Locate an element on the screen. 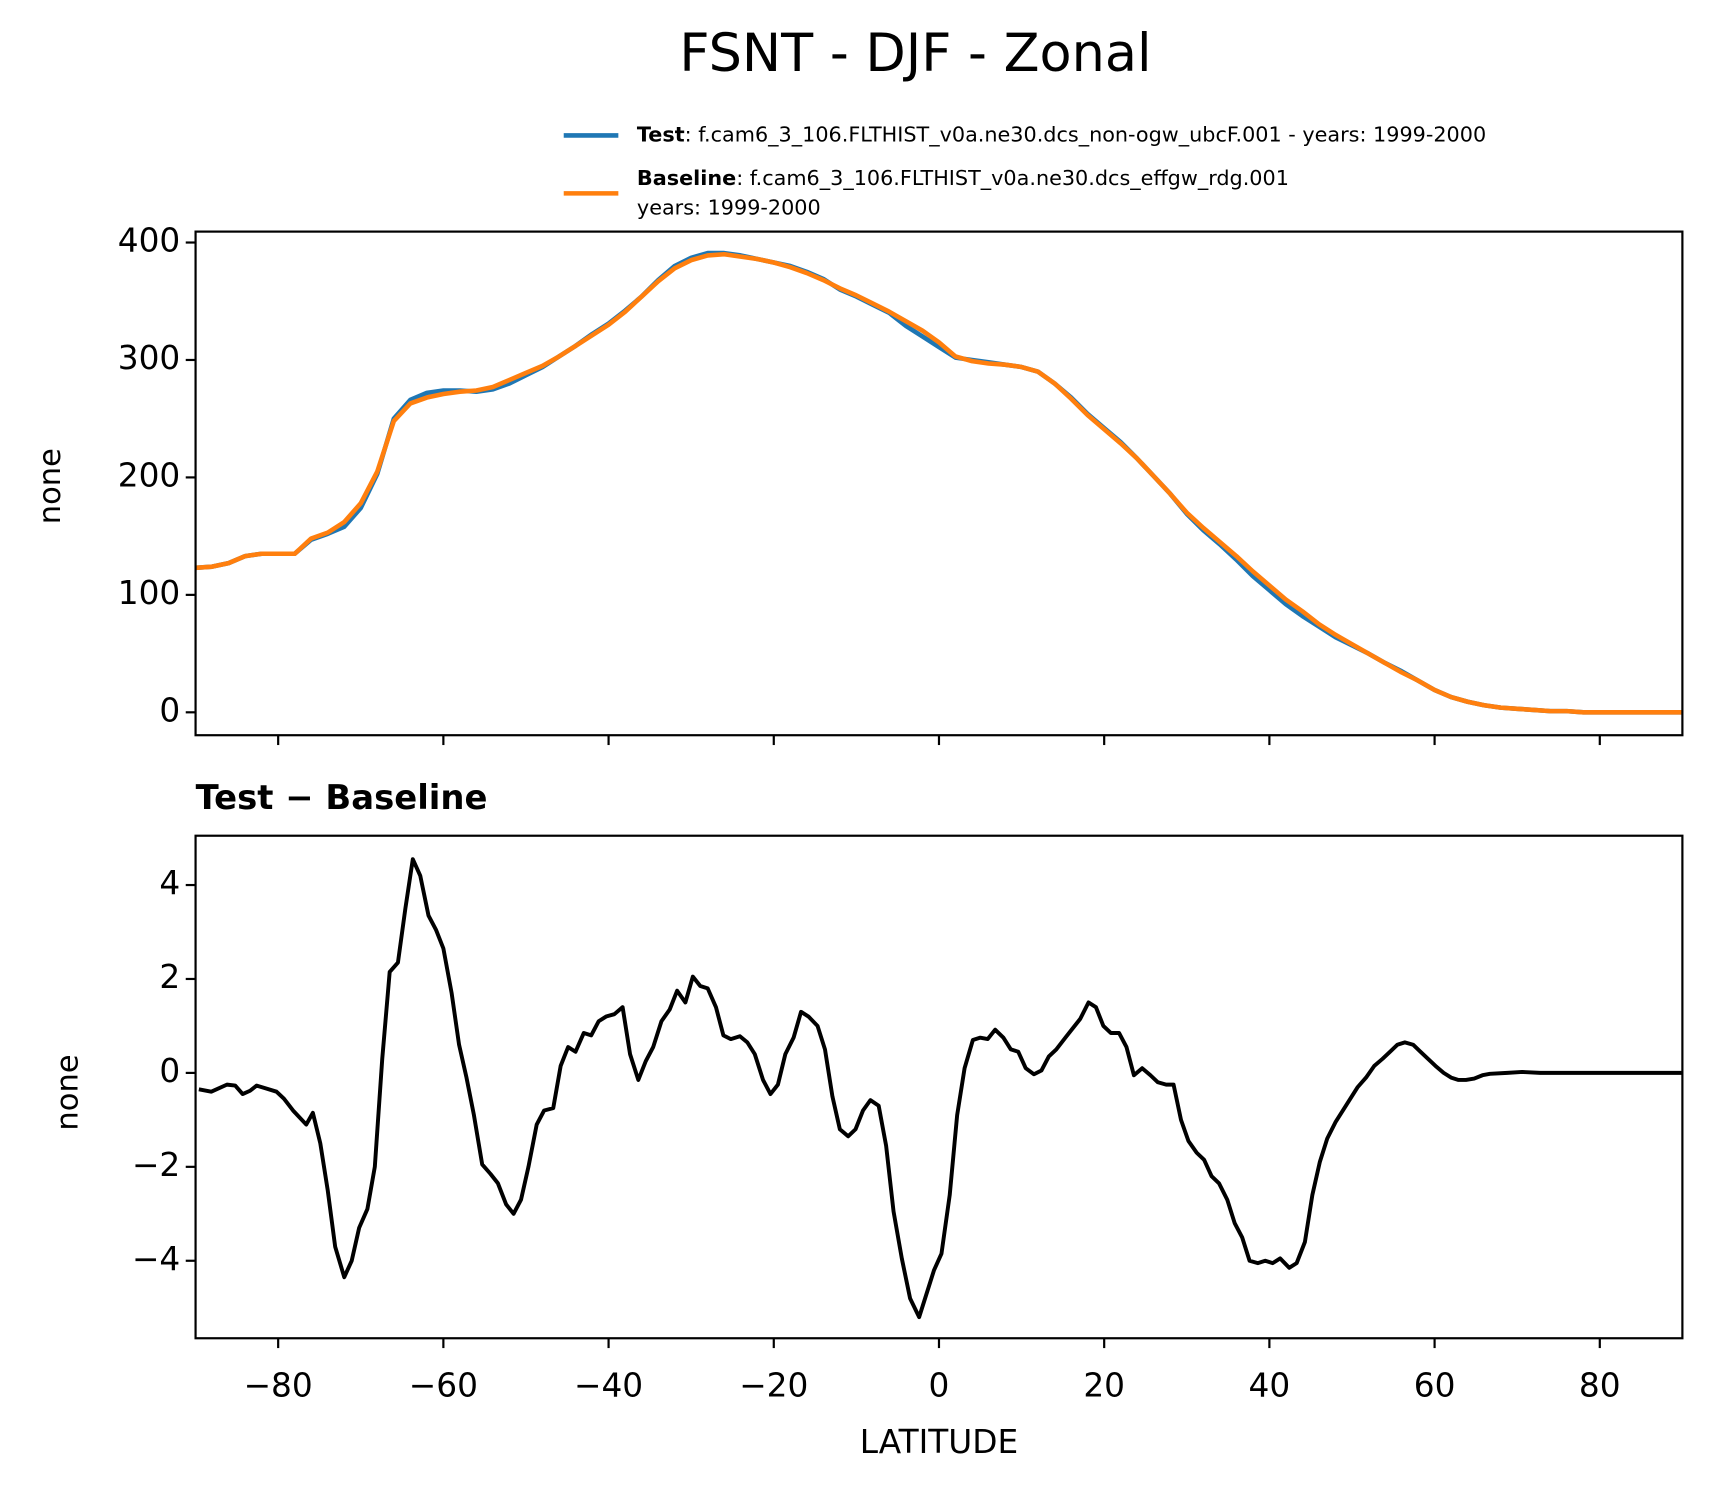  y-tick-label: −2 is located at coordinates (156, 1165).